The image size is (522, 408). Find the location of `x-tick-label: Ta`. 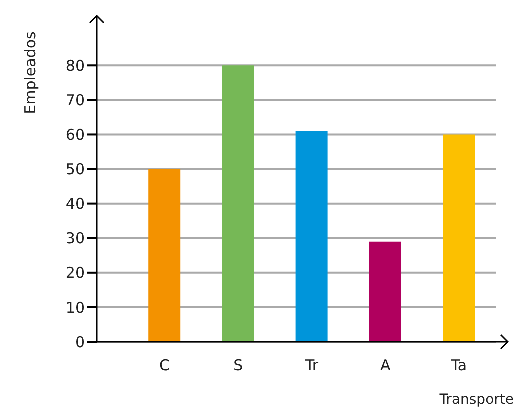

x-tick-label: Ta is located at coordinates (459, 365).